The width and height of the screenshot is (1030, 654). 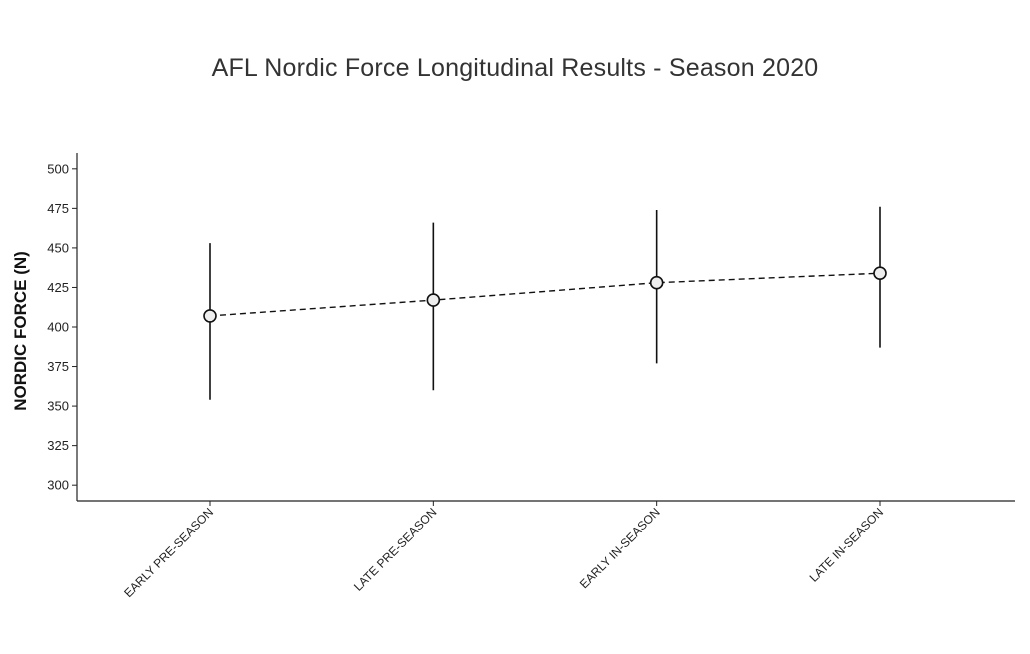 I want to click on y-ticks: 300 325 350 375 400 425 450 475 500, so click(x=62, y=327).